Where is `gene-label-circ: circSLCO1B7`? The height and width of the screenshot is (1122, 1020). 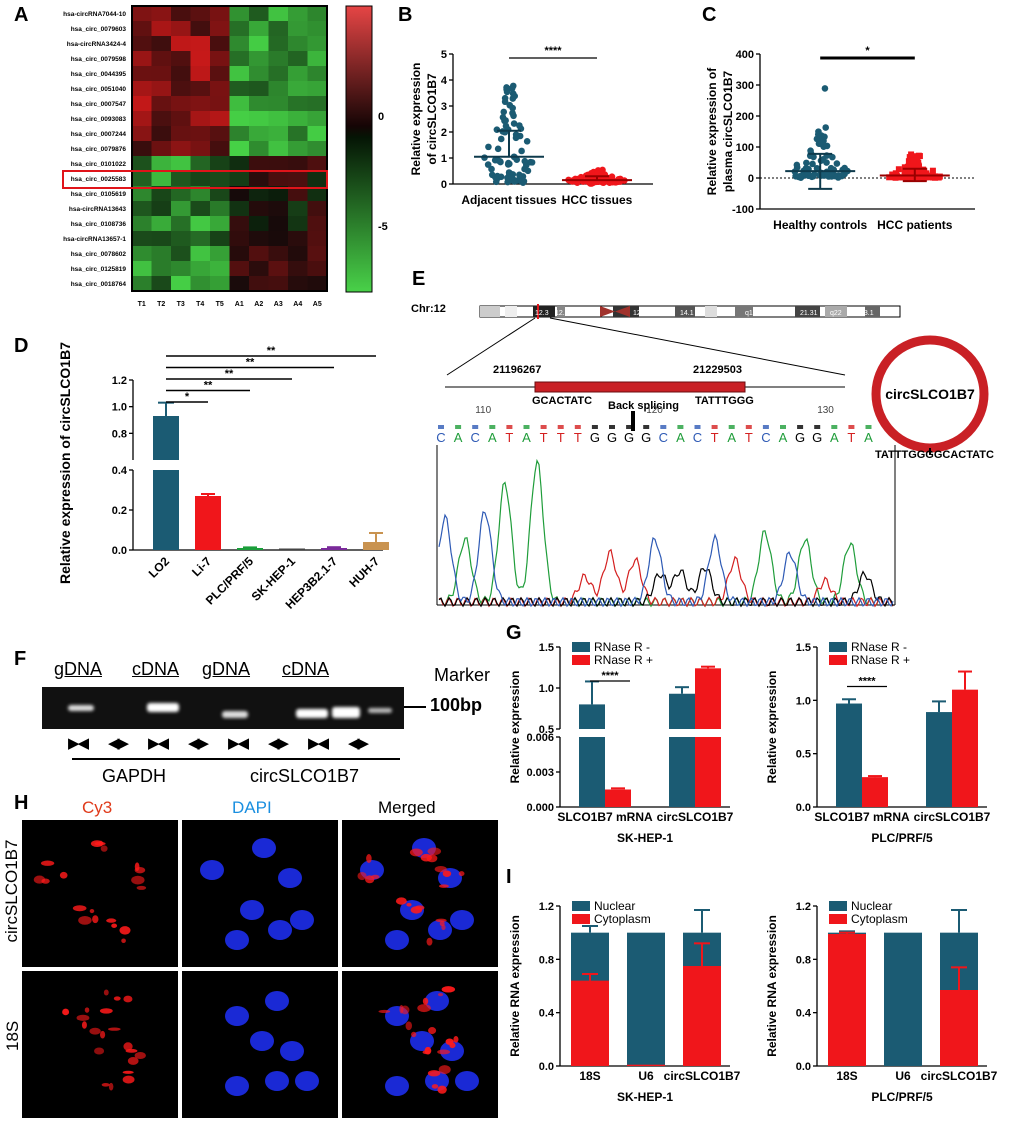
gene-label-circ: circSLCO1B7 is located at coordinates (305, 776).